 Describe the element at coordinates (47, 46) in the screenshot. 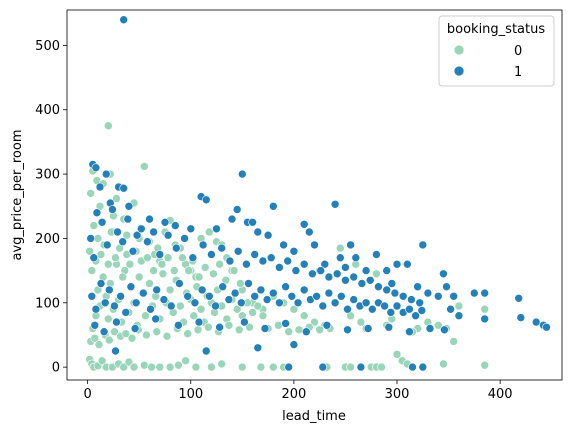

I see `y-tick-label: 500` at that location.